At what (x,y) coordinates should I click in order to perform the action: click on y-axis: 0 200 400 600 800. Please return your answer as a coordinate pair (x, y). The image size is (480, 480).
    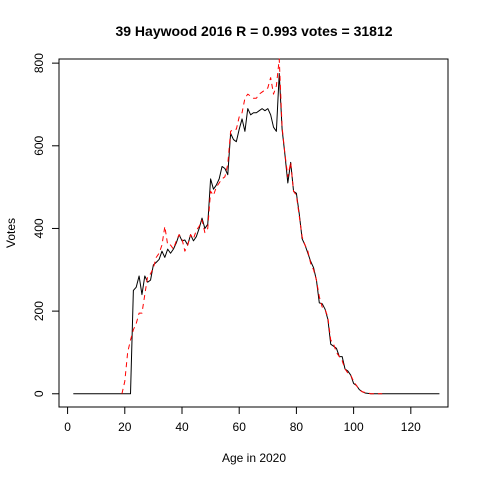
    Looking at the image, I should click on (46, 225).